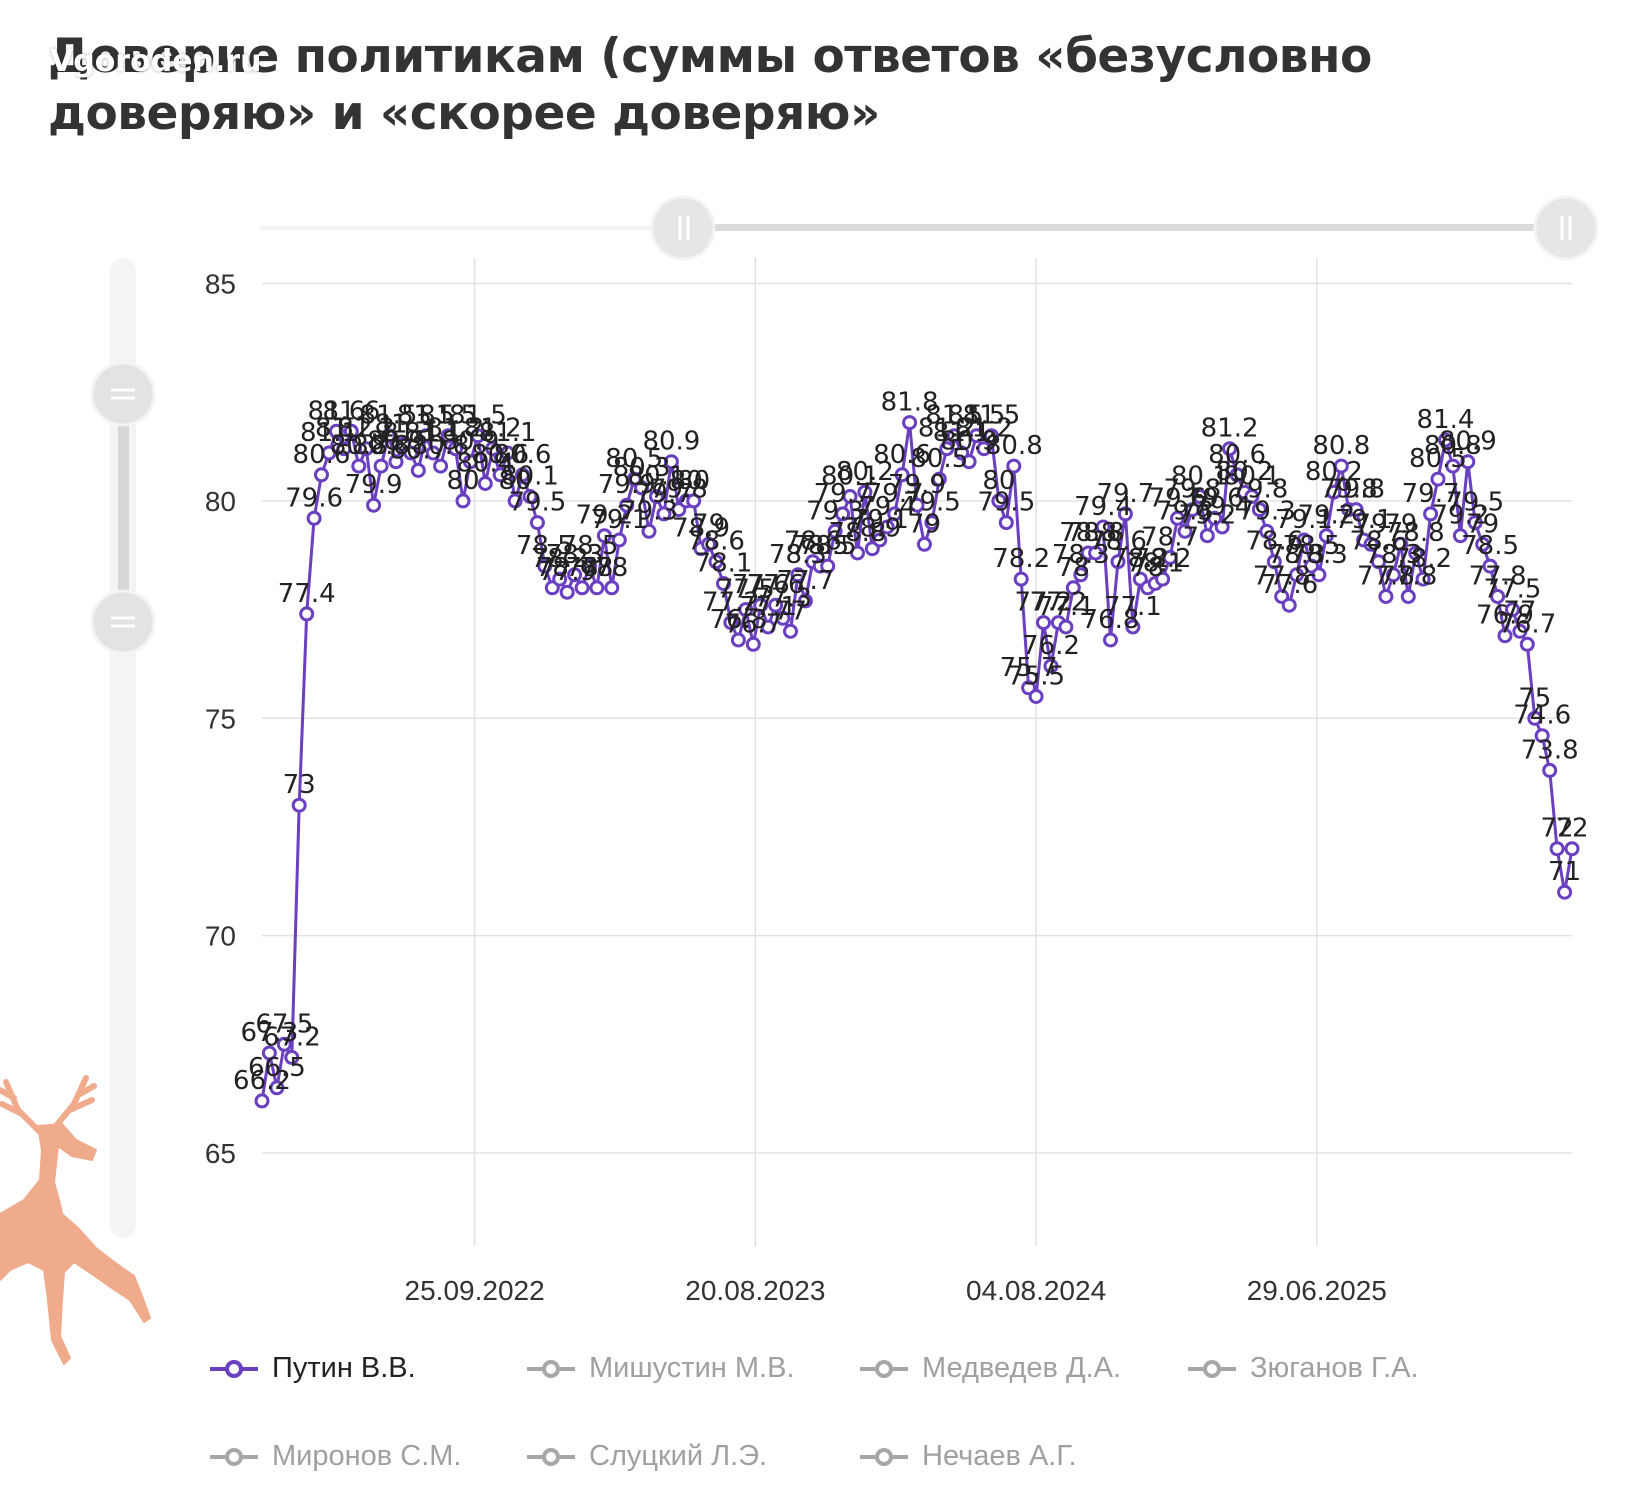 The image size is (1645, 1507). What do you see at coordinates (989, 1368) in the screenshot?
I see `legend-medvedev: Медведев Д.А.` at bounding box center [989, 1368].